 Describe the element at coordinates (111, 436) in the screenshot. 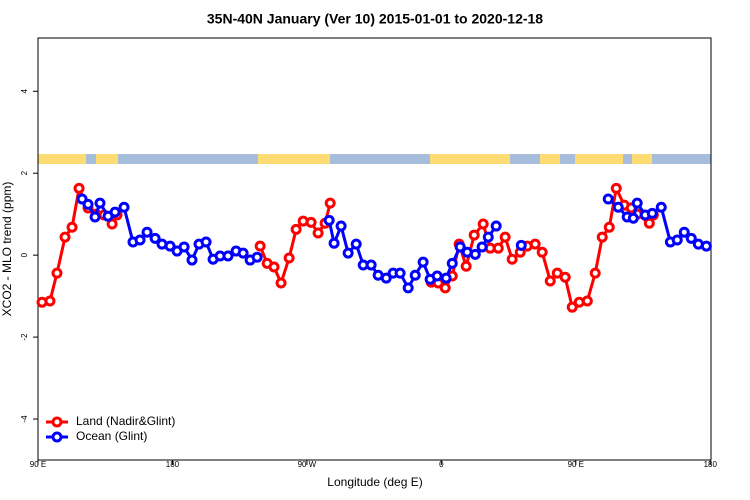

I see `legend-label: Ocean (Glint)` at that location.